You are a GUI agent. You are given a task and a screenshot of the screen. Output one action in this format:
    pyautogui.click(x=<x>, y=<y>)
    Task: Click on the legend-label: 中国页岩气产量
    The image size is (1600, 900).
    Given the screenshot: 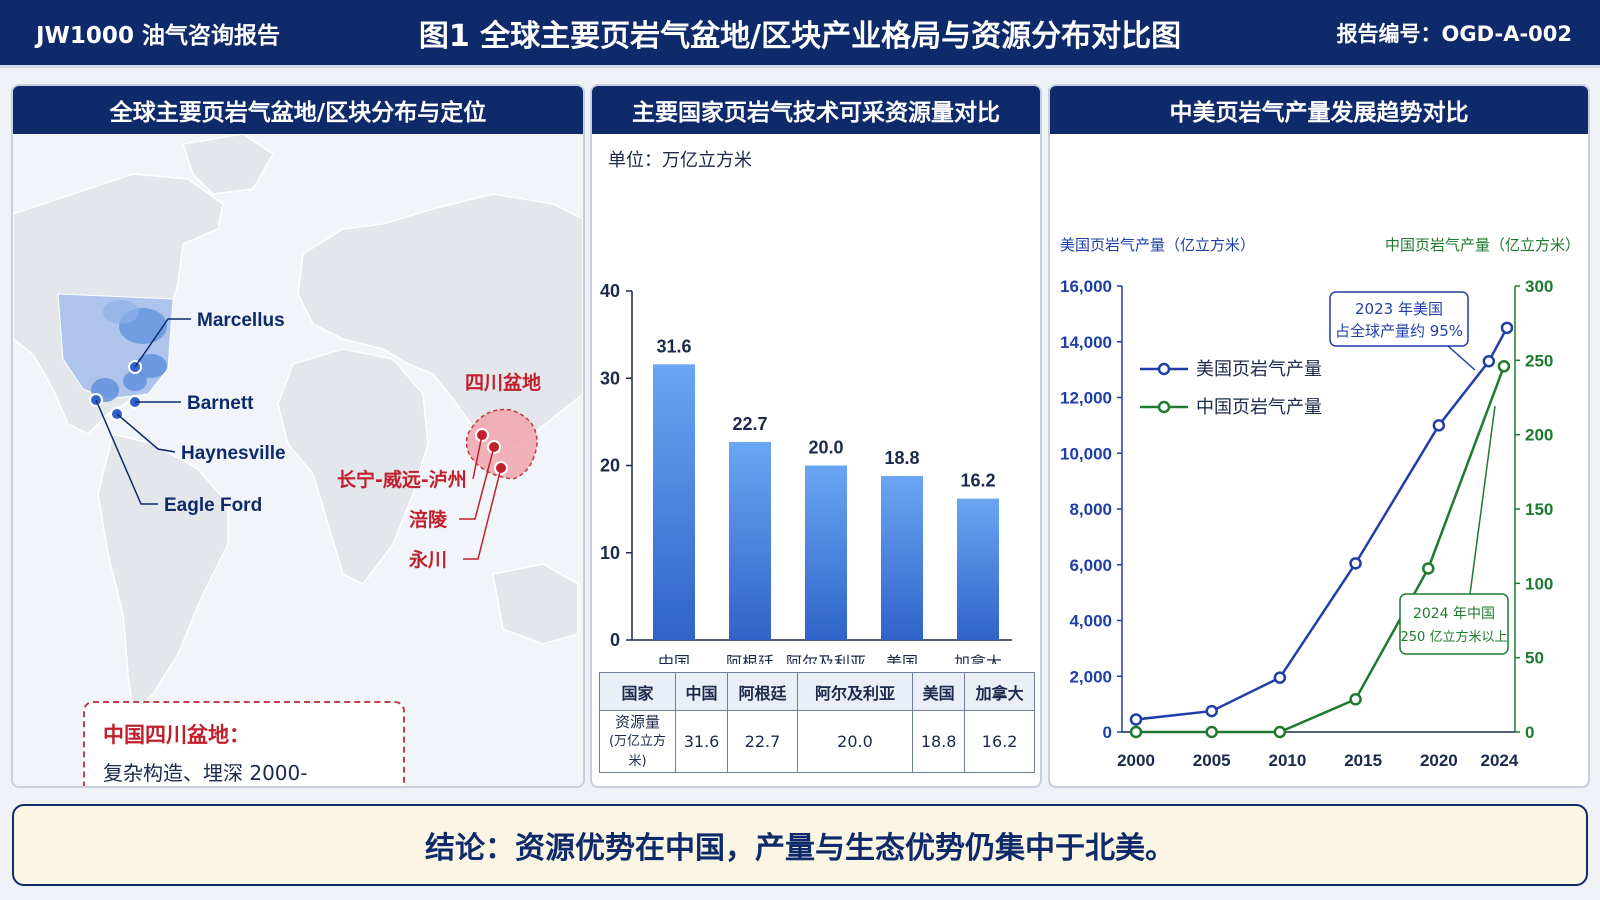 What is the action you would take?
    pyautogui.click(x=1259, y=407)
    